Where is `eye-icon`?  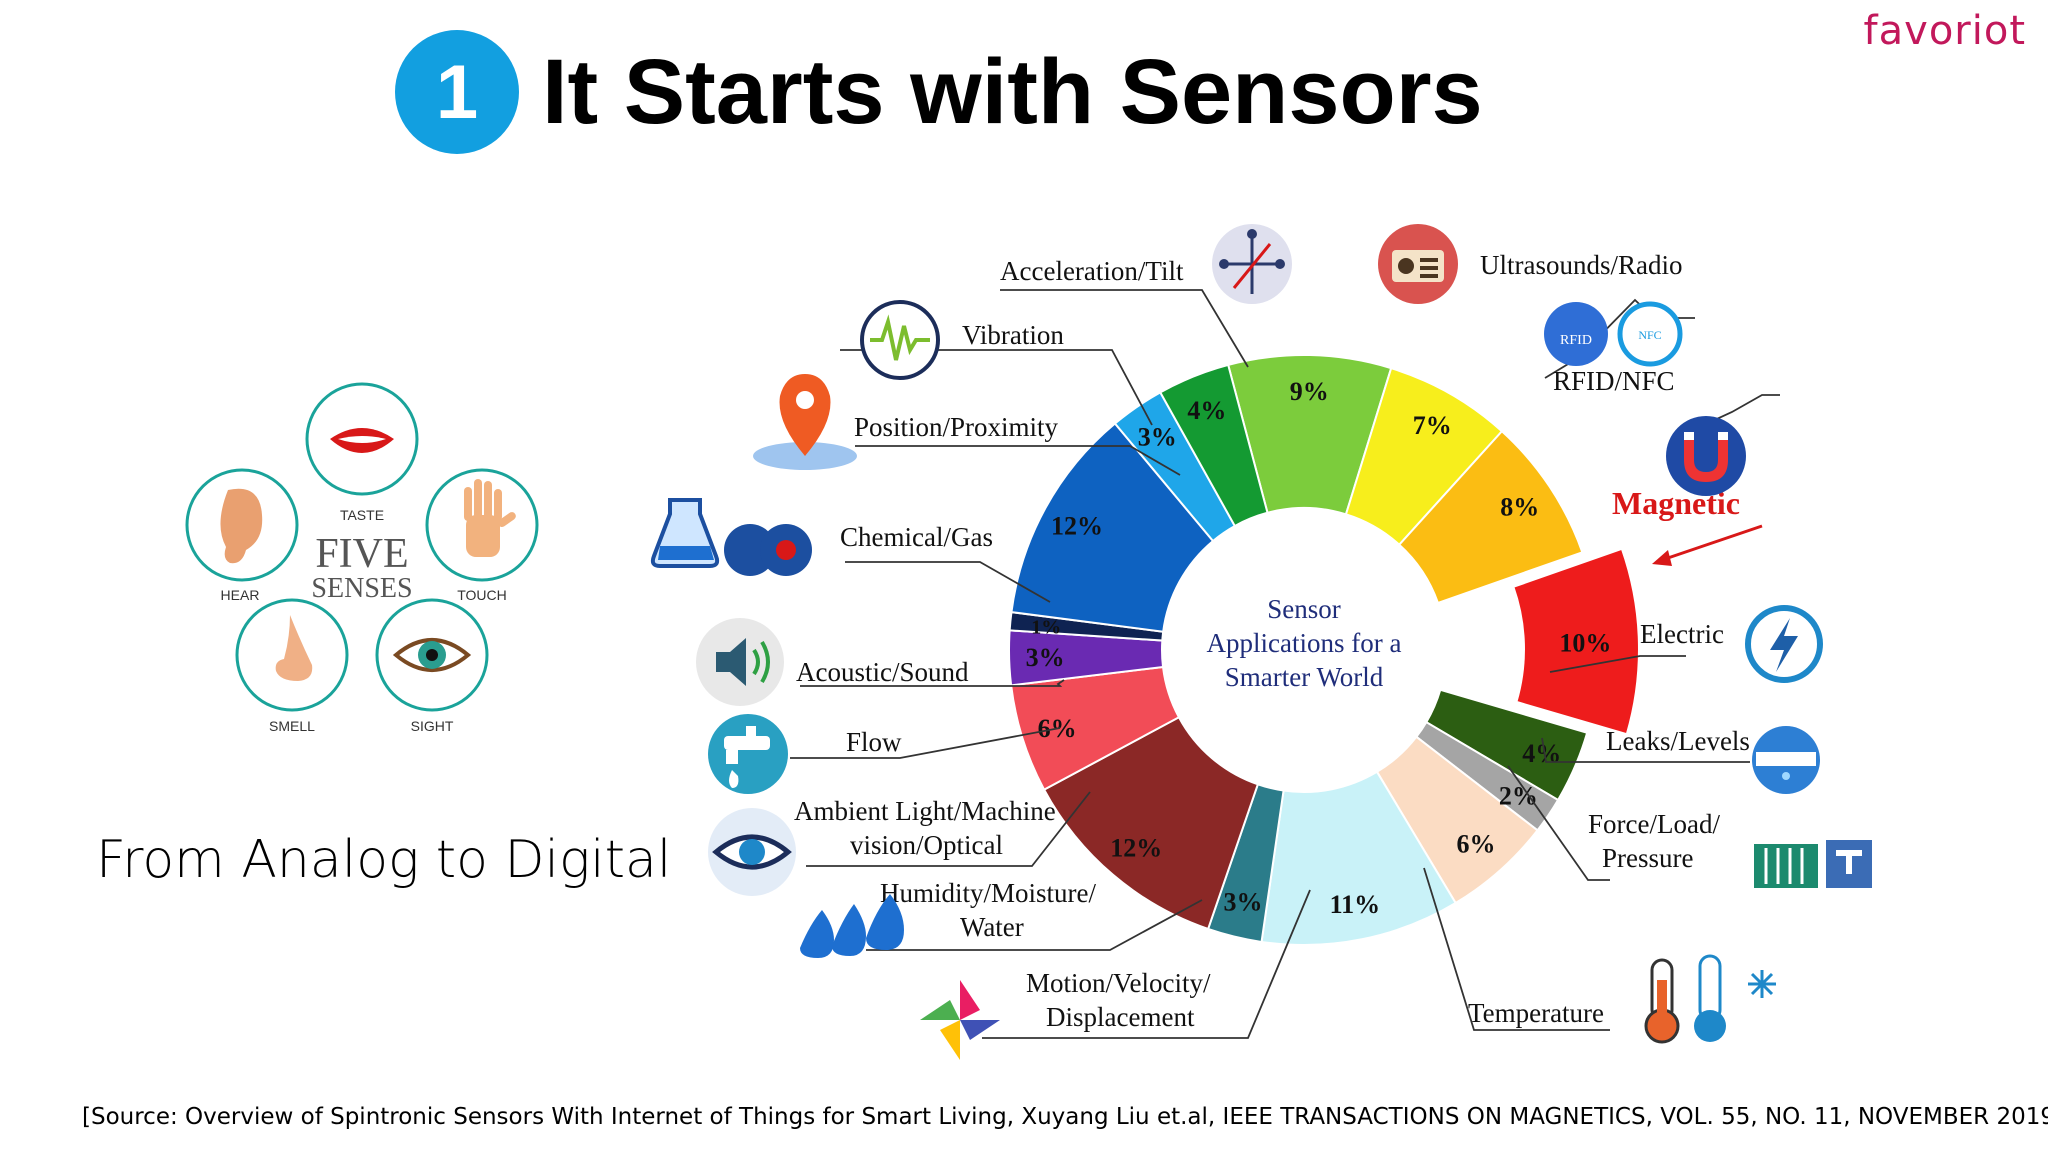
eye-icon is located at coordinates (432, 655).